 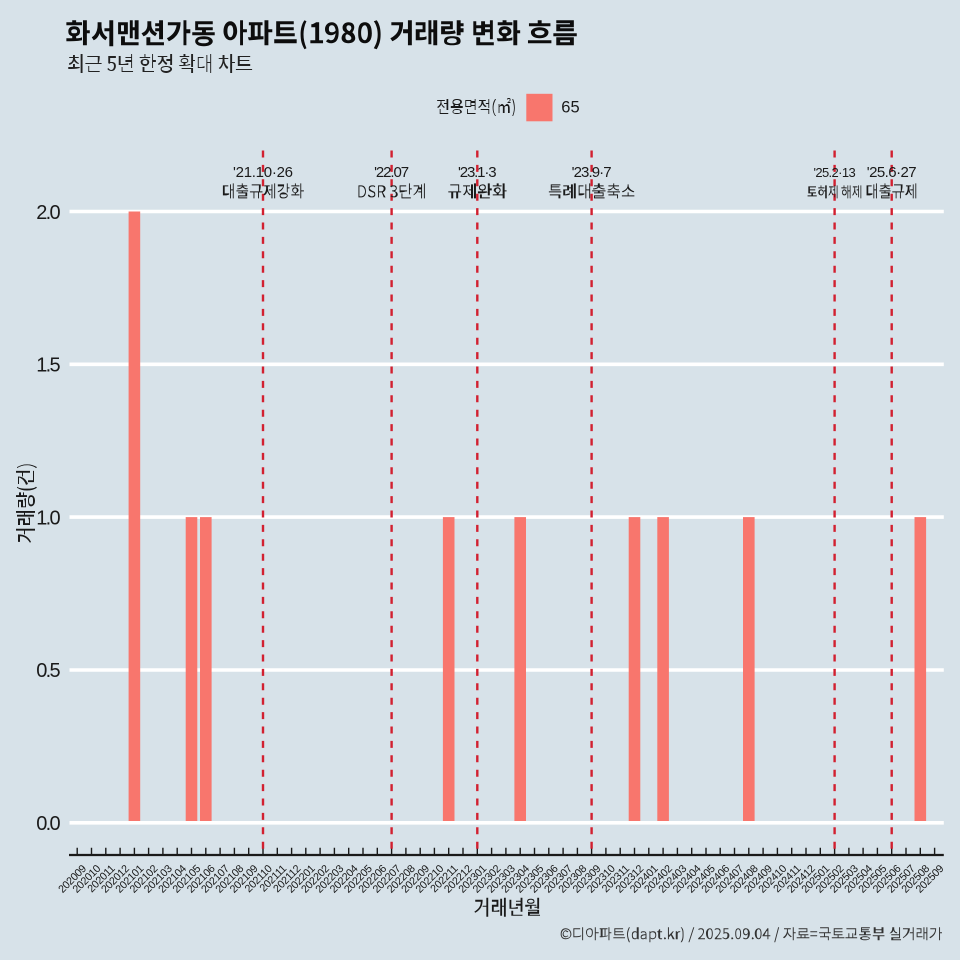 I want to click on svg-text: 2.0, so click(x=48, y=213).